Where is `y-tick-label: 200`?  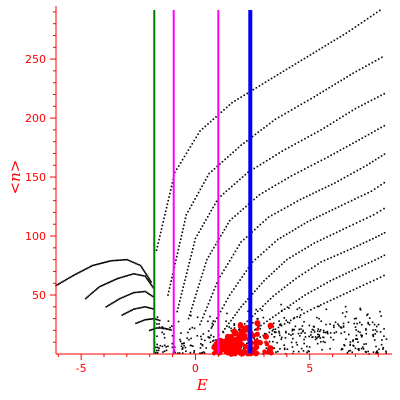 y-tick-label: 200 is located at coordinates (35, 118).